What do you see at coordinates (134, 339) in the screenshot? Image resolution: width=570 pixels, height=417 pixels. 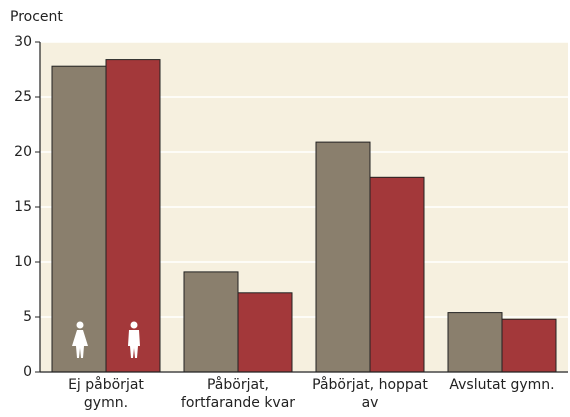 I see `male-icon` at bounding box center [134, 339].